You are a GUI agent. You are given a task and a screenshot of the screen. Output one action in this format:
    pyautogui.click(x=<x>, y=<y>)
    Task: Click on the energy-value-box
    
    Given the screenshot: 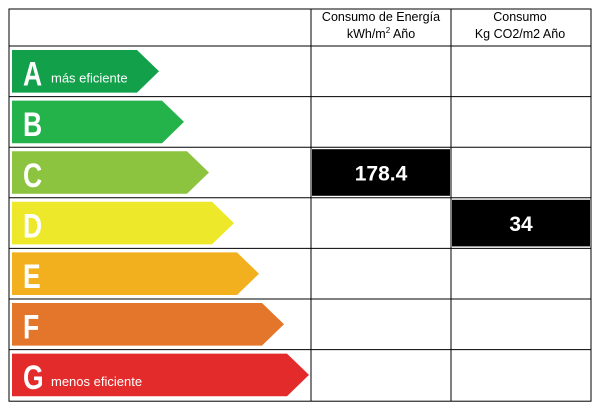 What is the action you would take?
    pyautogui.click(x=381, y=172)
    